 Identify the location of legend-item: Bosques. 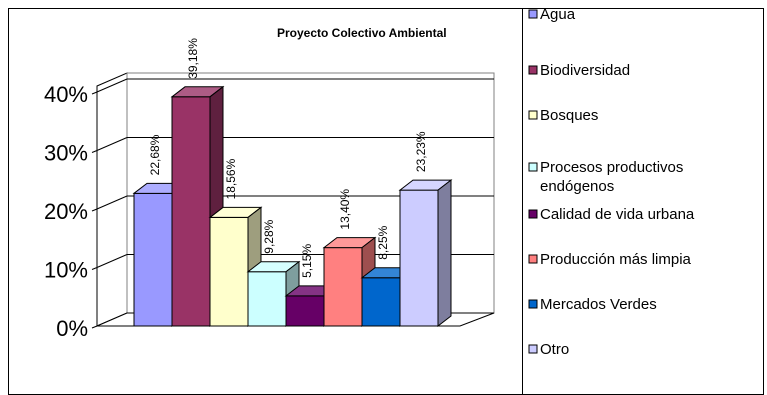
(563, 115).